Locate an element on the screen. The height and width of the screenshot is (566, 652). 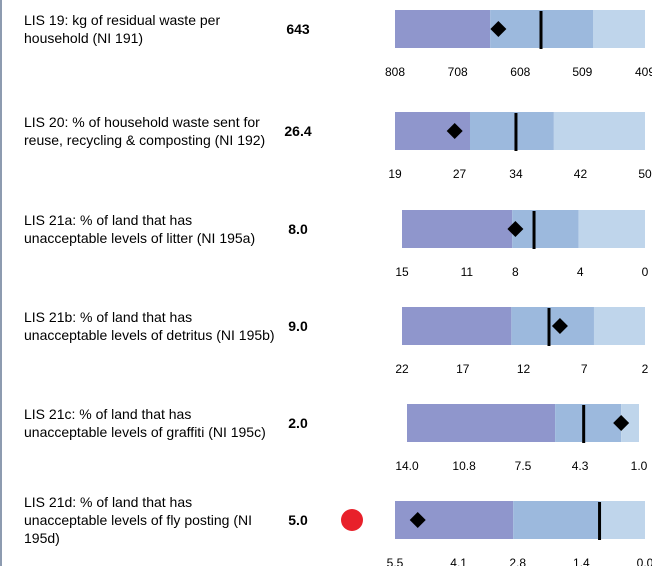
metric-value: 643 is located at coordinates (298, 29).